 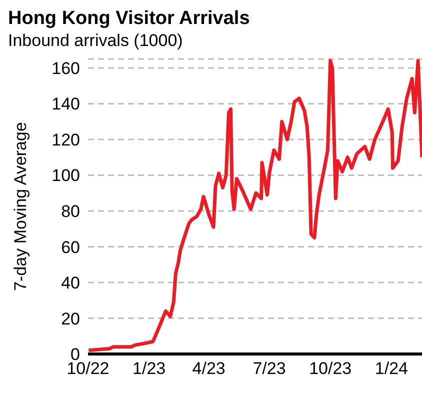 What do you see at coordinates (149, 368) in the screenshot?
I see `x-tick-label: 1/23` at bounding box center [149, 368].